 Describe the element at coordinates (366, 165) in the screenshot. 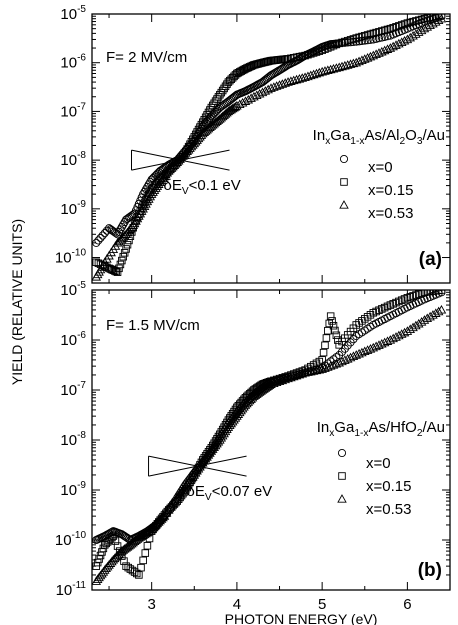

I see `legend-entry: x=0` at that location.